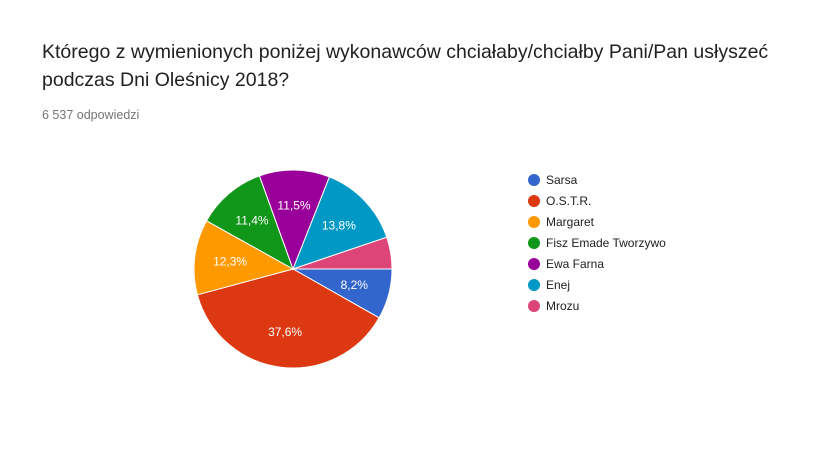 The width and height of the screenshot is (840, 454). Describe the element at coordinates (293, 206) in the screenshot. I see `pie-slice-label-4: 11,5%` at that location.